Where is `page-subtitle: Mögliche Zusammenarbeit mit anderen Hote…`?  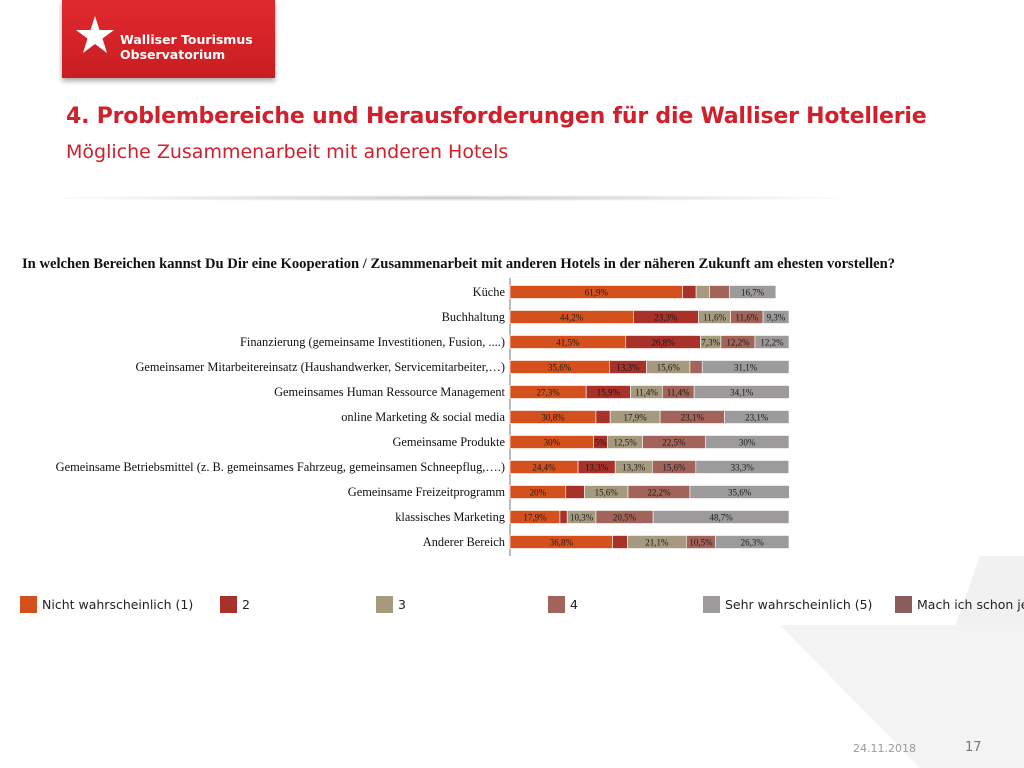
page-subtitle: Mögliche Zusammenarbeit mit anderen Hote… is located at coordinates (287, 152).